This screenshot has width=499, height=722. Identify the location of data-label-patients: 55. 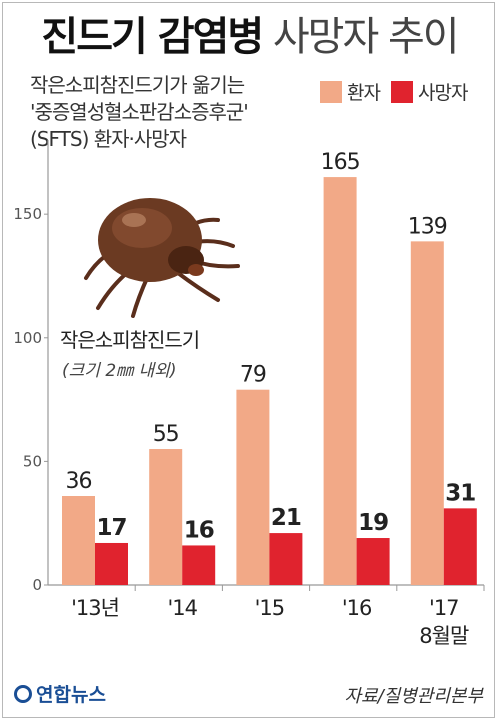
(166, 434).